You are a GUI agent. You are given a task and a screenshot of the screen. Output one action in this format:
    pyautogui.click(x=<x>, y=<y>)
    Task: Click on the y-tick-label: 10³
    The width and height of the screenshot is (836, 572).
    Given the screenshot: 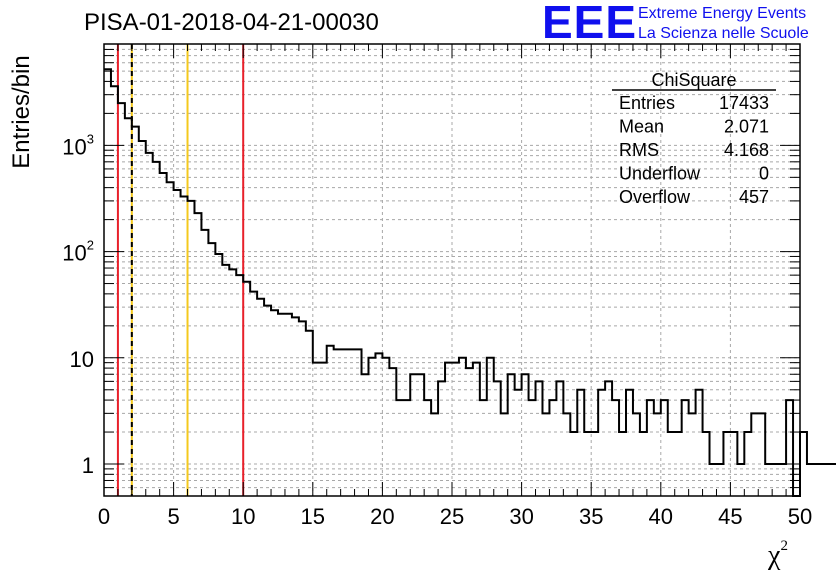 What is the action you would take?
    pyautogui.click(x=78, y=145)
    